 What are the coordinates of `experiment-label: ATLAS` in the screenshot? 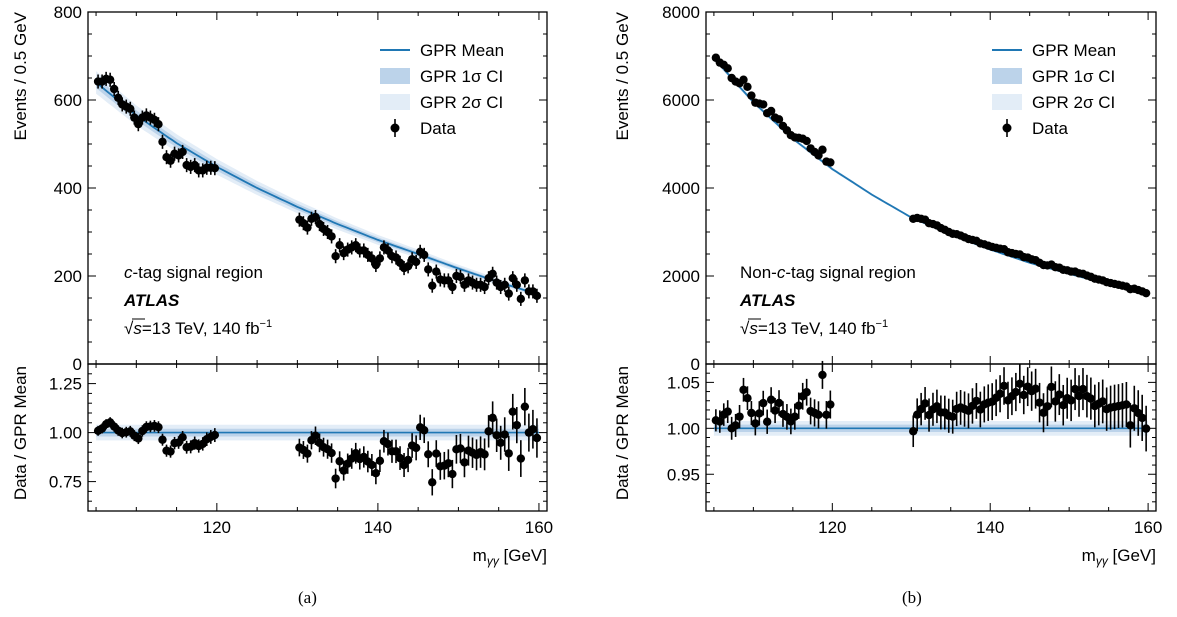 It's located at (151, 300).